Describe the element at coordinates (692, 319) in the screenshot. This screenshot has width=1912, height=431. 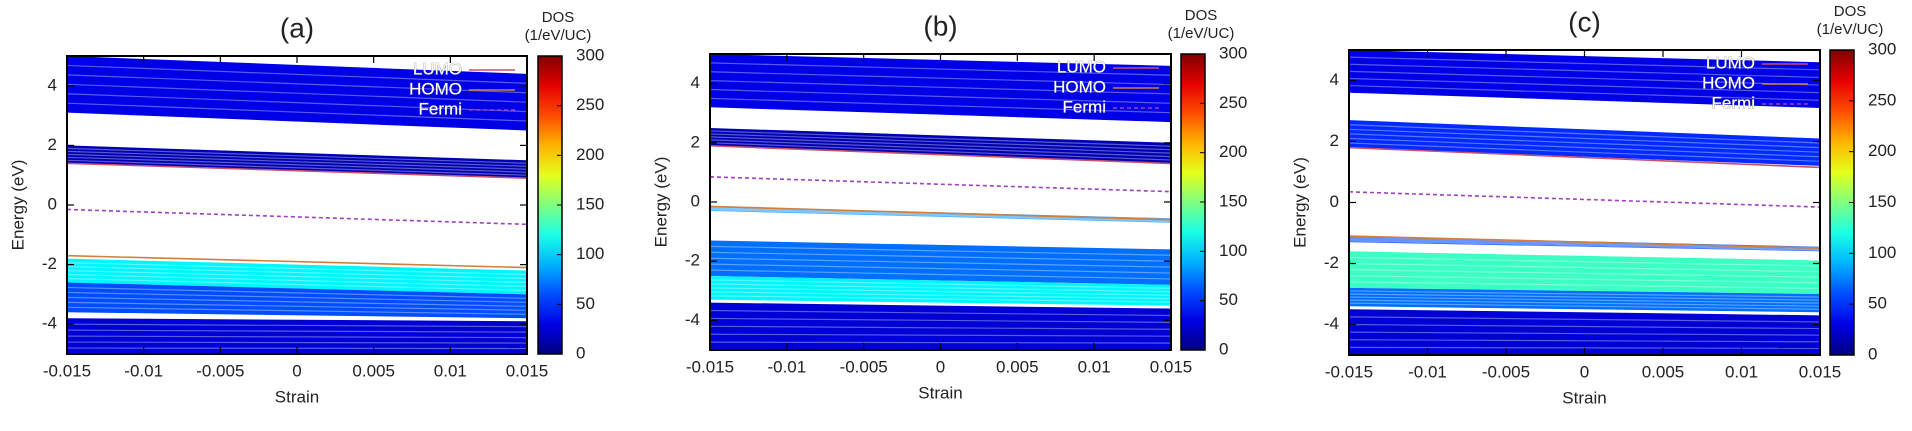
I see `y-tick-label: -4` at that location.